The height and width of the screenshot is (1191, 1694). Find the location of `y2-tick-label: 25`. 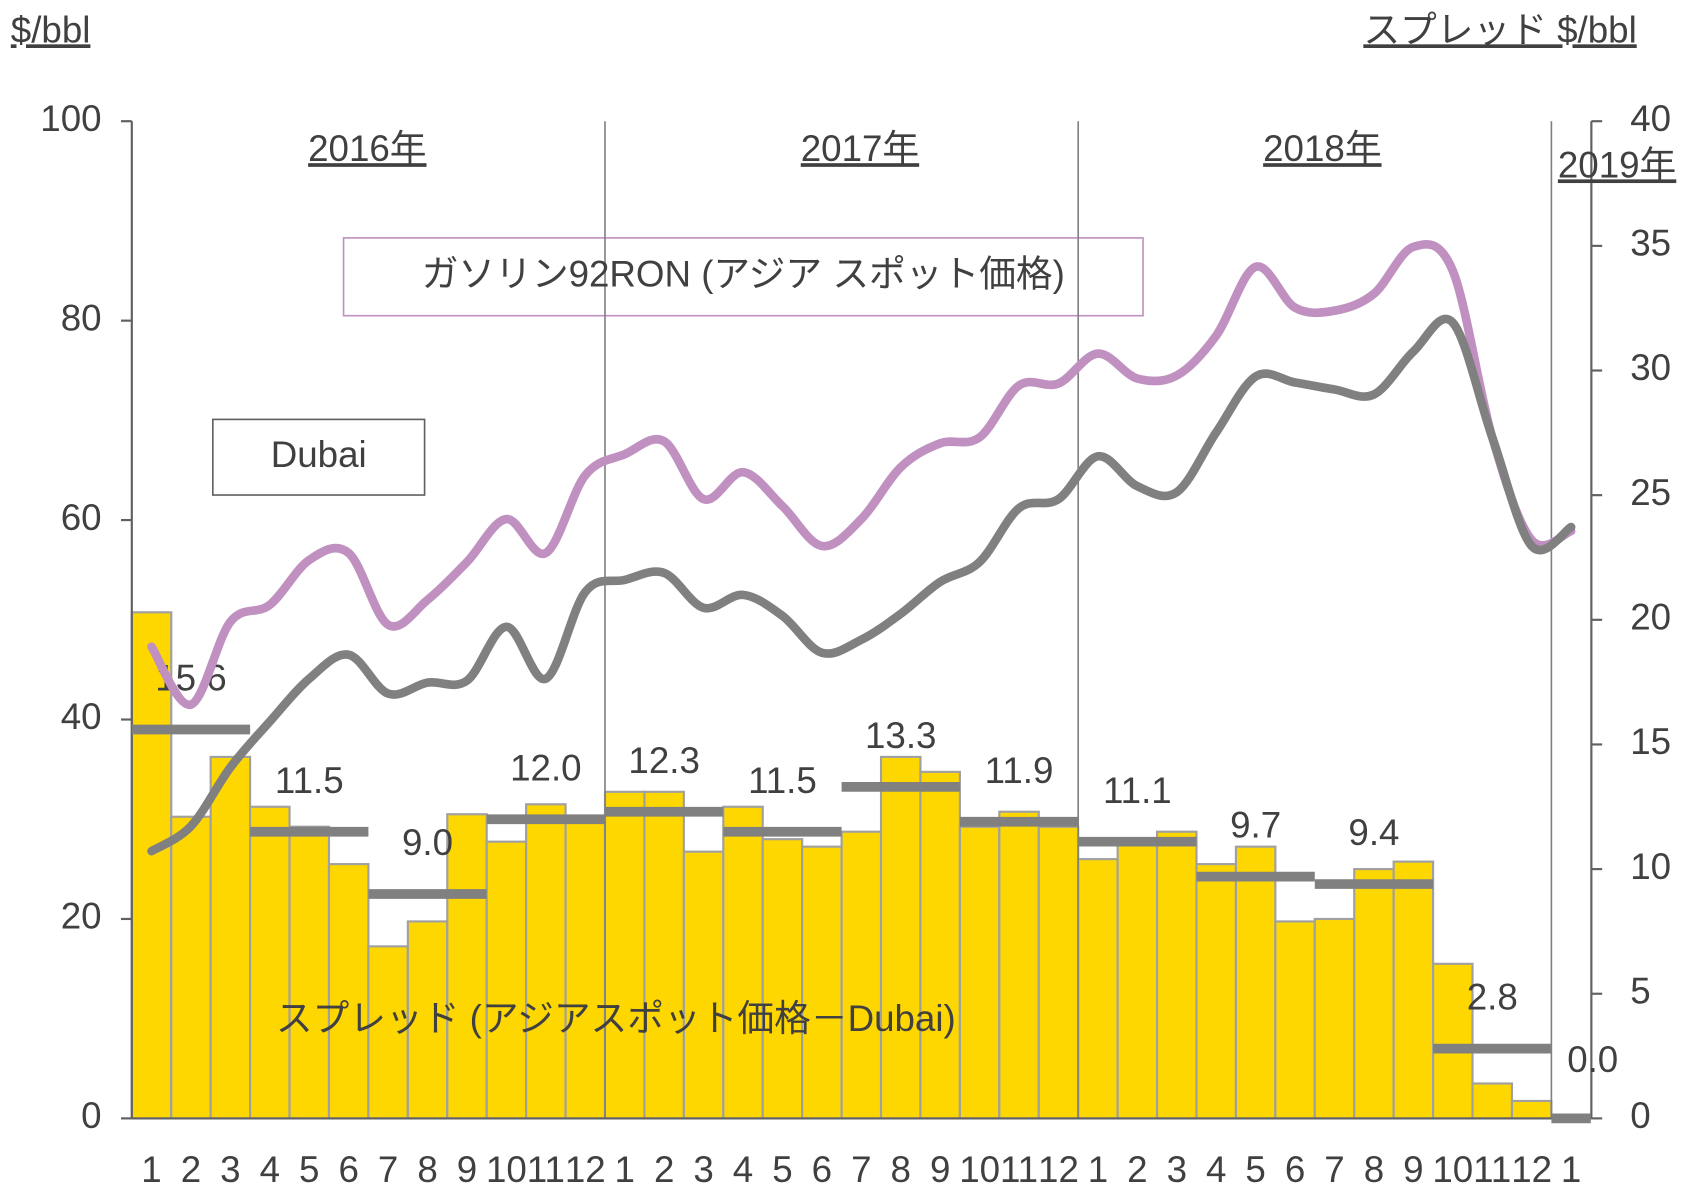

y2-tick-label: 25 is located at coordinates (1650, 492).